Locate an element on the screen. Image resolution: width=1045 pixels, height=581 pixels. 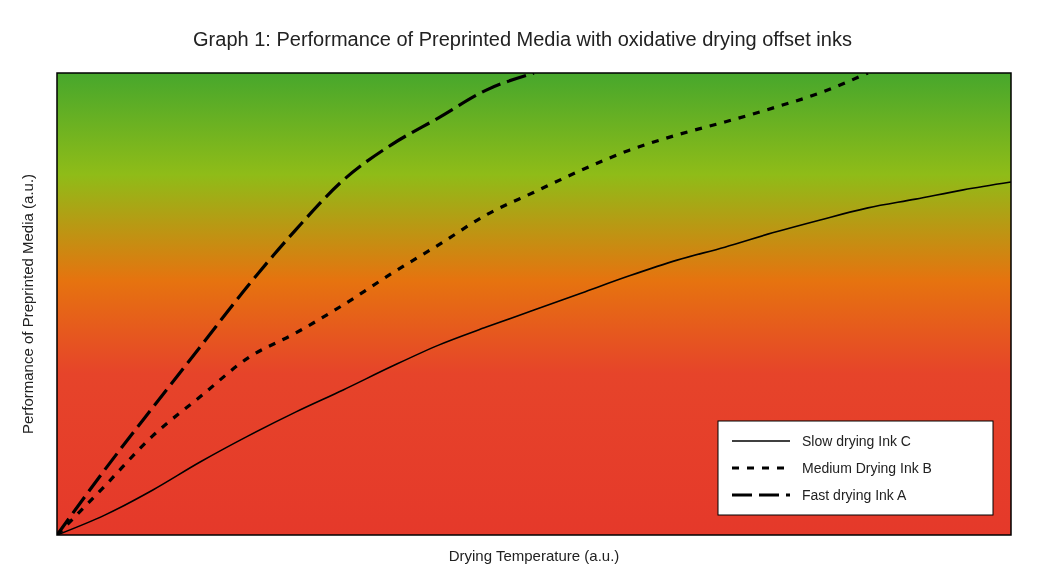
y-axis-title: Performance of Preprinted Media (a.u.) is located at coordinates (27, 304).